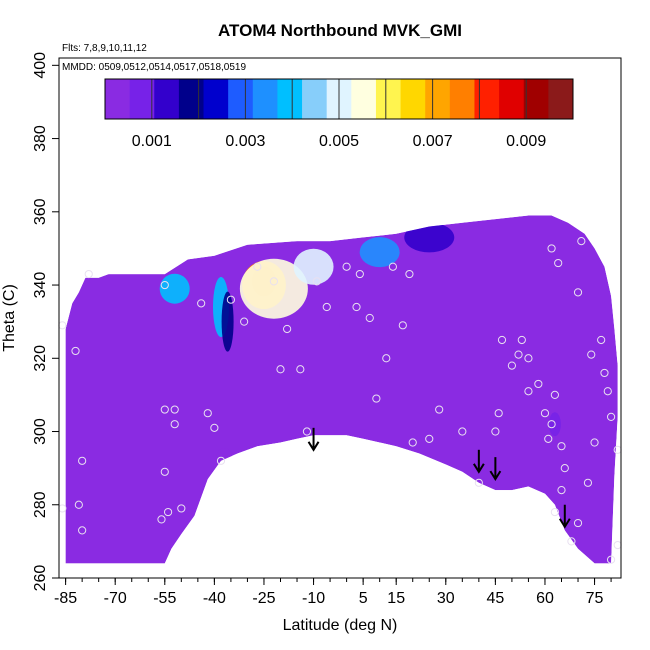 Image resolution: width=650 pixels, height=650 pixels. I want to click on arrows, so click(439, 478).